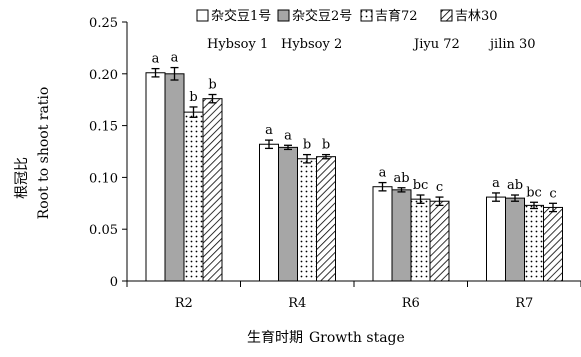 The width and height of the screenshot is (581, 357). Describe the element at coordinates (357, 338) in the screenshot. I see `x-axis-title-en: Growth stage` at that location.